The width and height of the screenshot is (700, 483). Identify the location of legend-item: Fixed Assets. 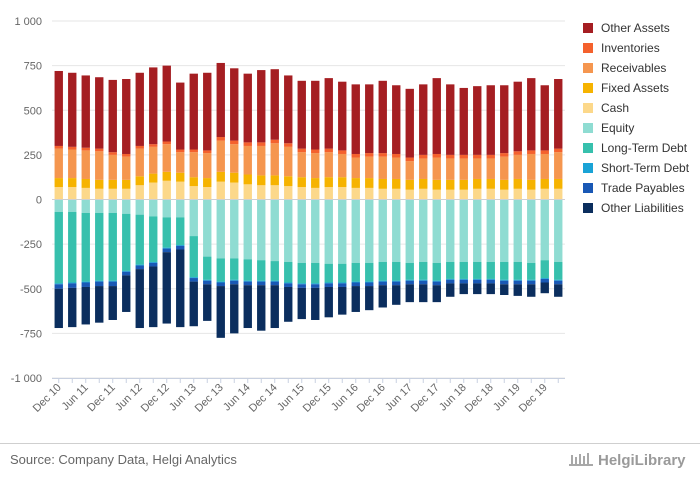
(640, 88).